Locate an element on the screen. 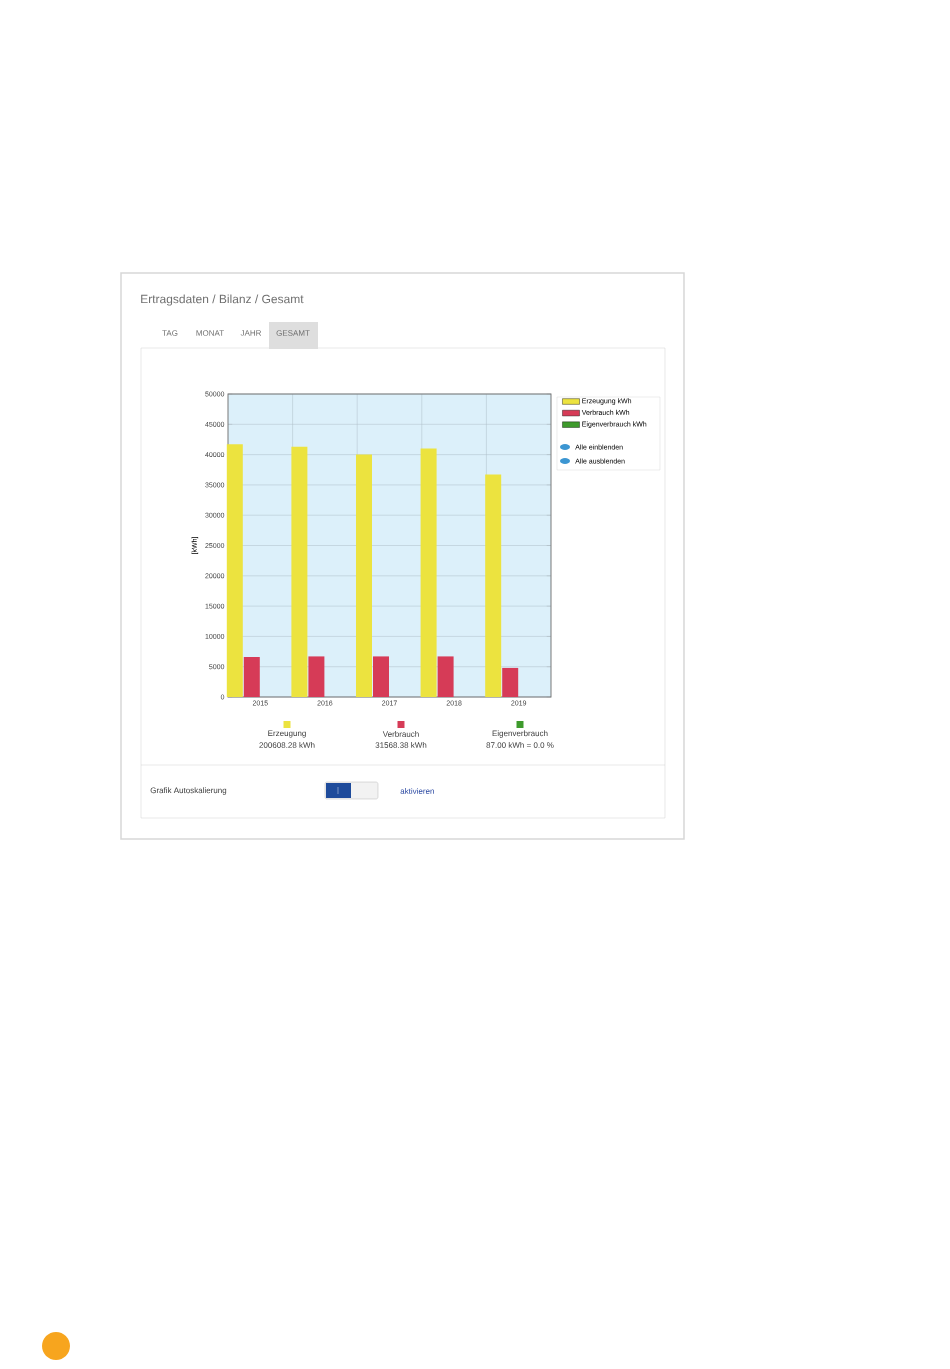 This screenshot has height=1369, width=950. text: TAG is located at coordinates (170, 333).